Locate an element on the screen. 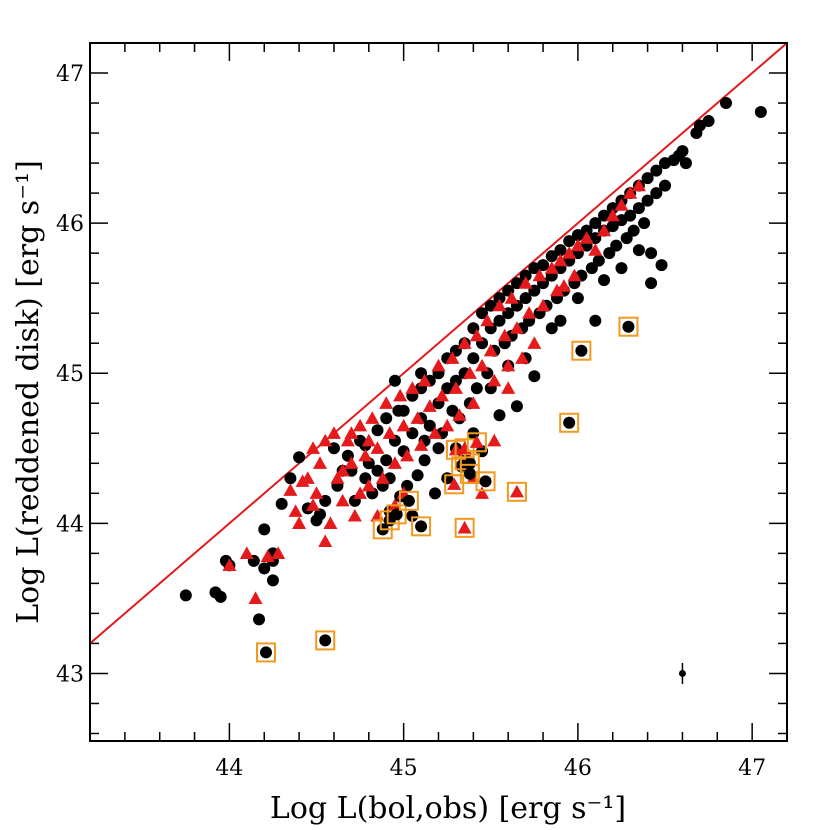 The height and width of the screenshot is (830, 830). x-tick-label: 45 is located at coordinates (404, 768).